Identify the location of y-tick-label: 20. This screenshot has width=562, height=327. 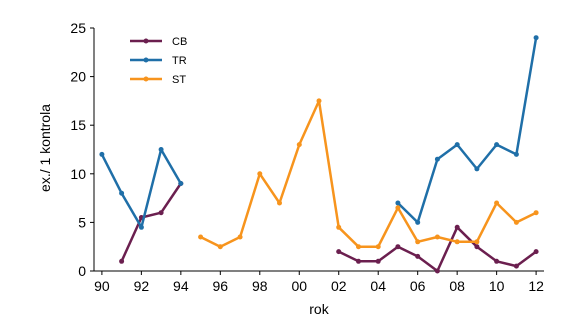
(78, 77).